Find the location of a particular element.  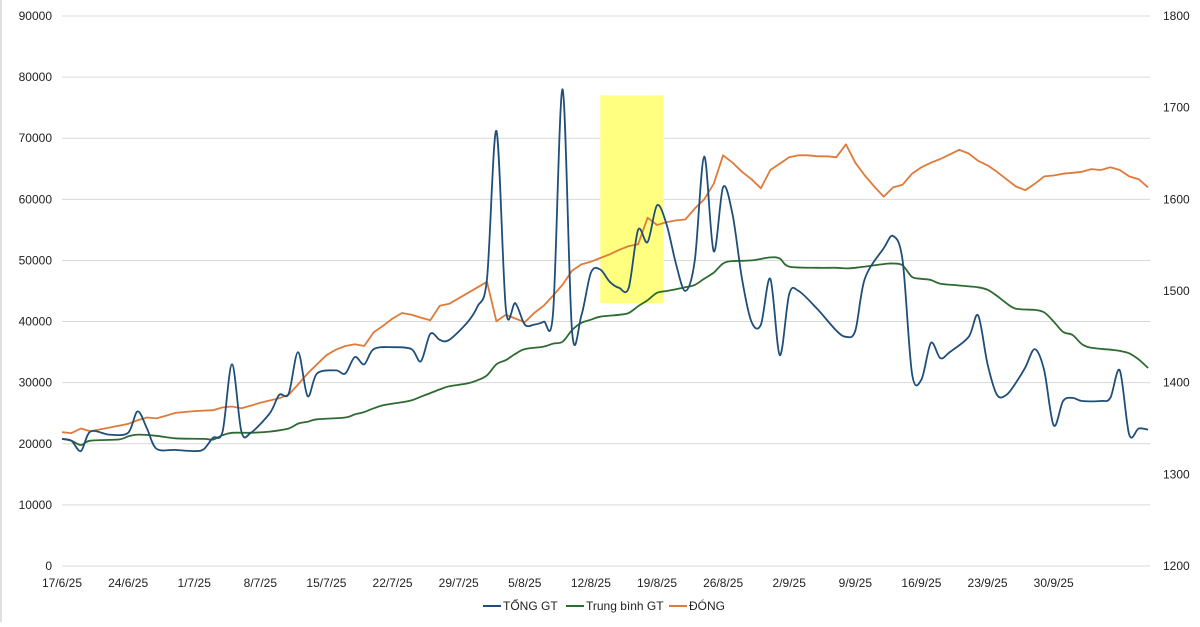

y-left-tick-label: 60000 is located at coordinates (36, 199).